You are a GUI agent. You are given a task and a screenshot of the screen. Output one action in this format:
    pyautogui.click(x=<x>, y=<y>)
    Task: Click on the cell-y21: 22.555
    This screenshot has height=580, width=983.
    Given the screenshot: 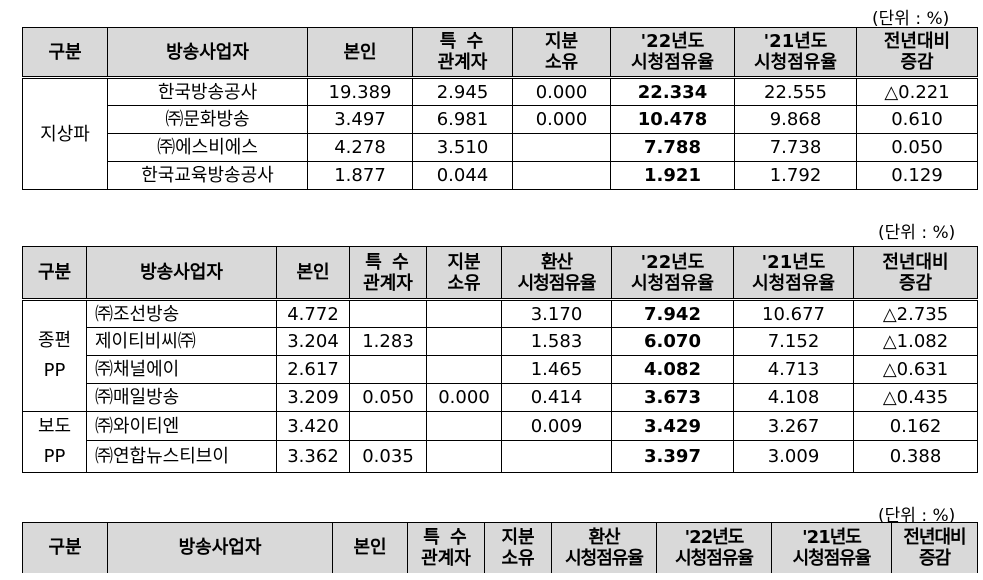 What is the action you would take?
    pyautogui.click(x=795, y=91)
    